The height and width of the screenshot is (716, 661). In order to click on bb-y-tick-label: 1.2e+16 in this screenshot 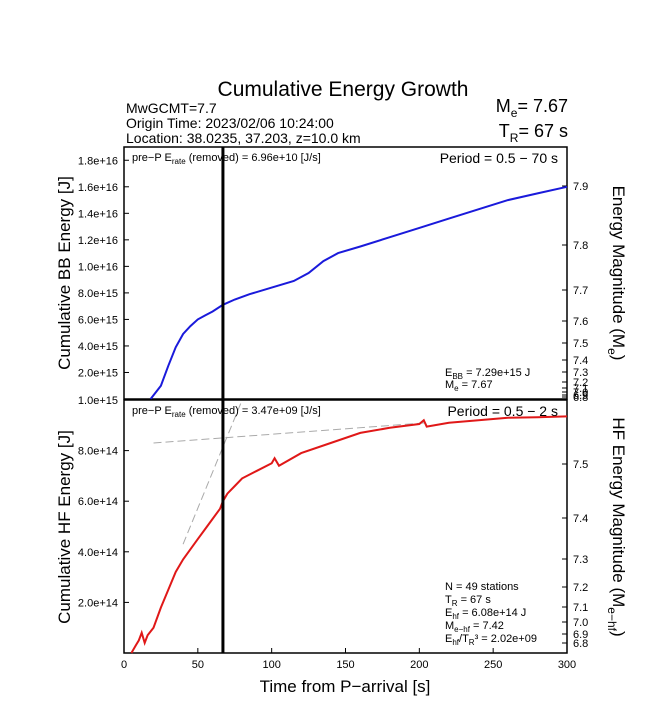, I will do `click(98, 241)`.